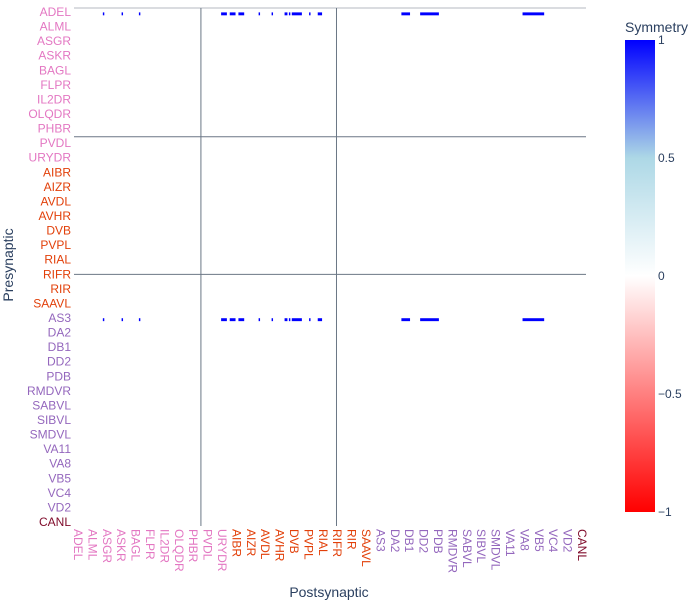 This screenshot has width=700, height=600. What do you see at coordinates (150, 544) in the screenshot?
I see `x-tick-label: FLPR` at bounding box center [150, 544].